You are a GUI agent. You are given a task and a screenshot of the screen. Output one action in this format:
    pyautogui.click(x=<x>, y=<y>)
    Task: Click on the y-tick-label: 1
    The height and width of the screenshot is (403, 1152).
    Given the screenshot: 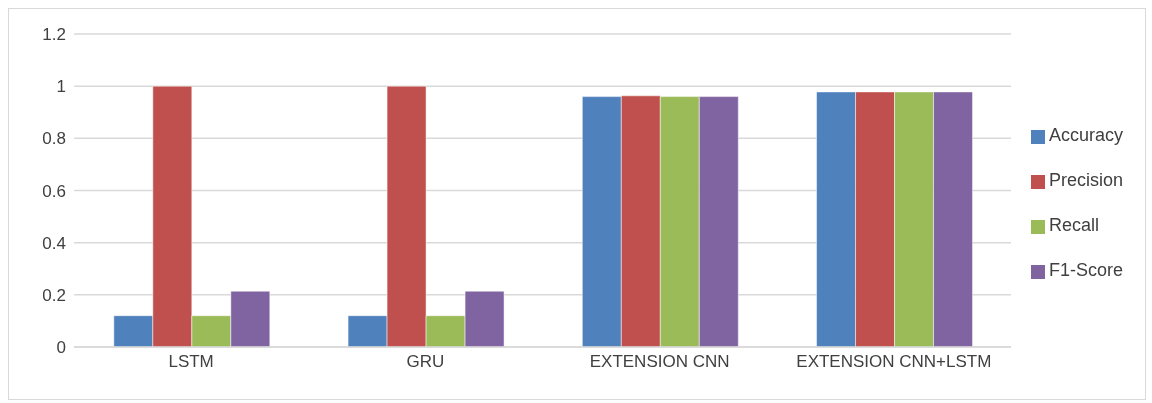 What is the action you would take?
    pyautogui.click(x=61, y=87)
    